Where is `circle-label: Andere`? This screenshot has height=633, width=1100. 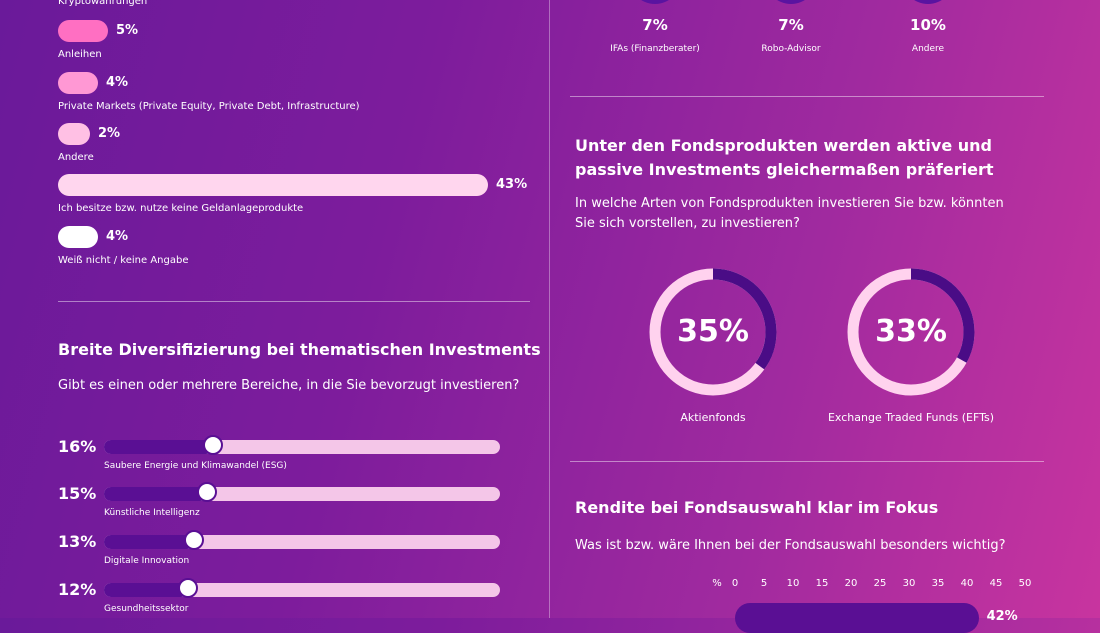 circle-label: Andere is located at coordinates (928, 49).